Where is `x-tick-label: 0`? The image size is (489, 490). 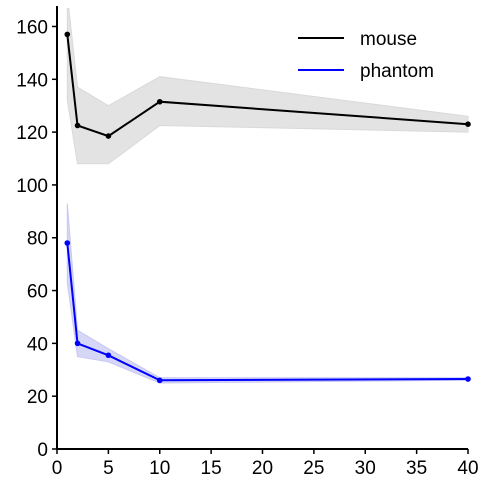
x-tick-label: 0 is located at coordinates (57, 468).